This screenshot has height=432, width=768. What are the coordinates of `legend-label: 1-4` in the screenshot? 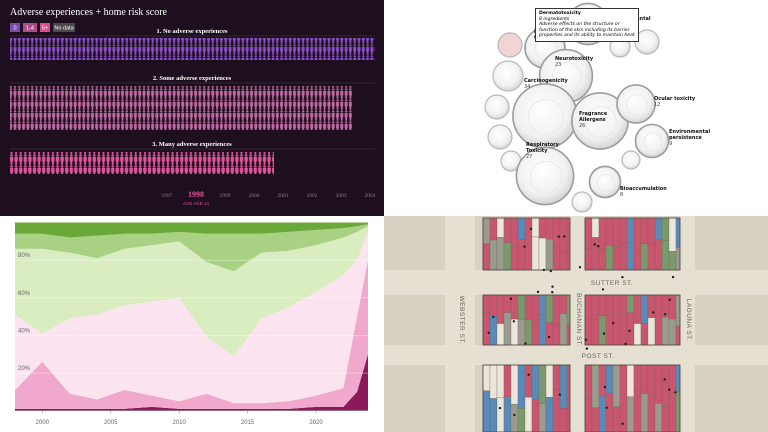 It's located at (30, 29).